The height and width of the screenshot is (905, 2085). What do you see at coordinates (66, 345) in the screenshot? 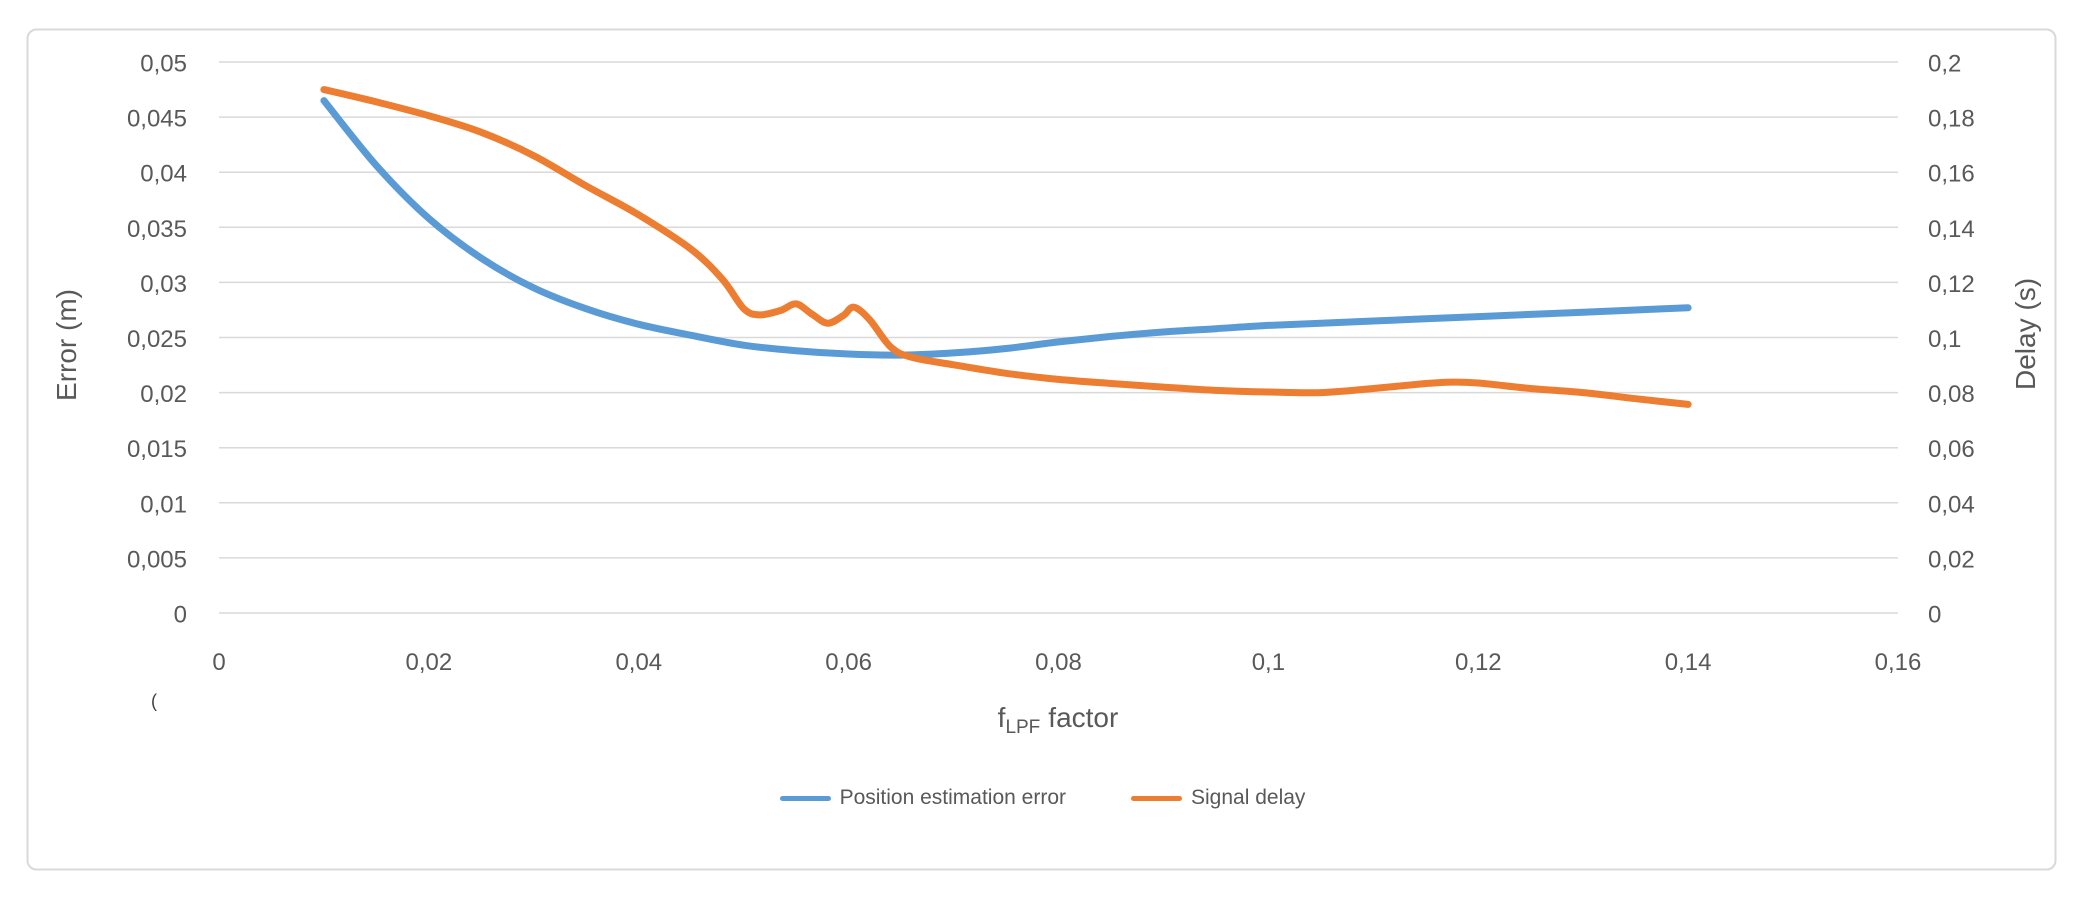
I see `y-left-axis-title: Error (m)` at bounding box center [66, 345].